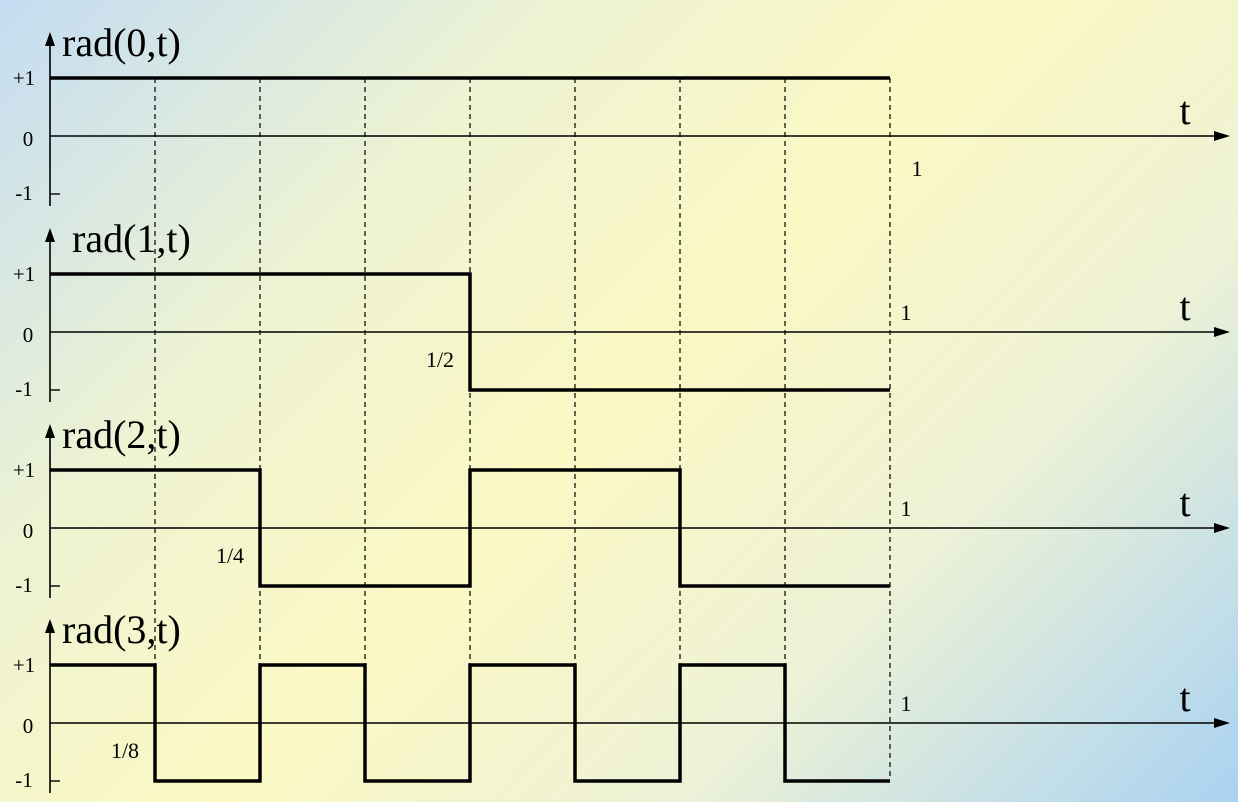 The width and height of the screenshot is (1238, 802). Describe the element at coordinates (440, 359) in the screenshot. I see `crossing-label: 1/2` at that location.